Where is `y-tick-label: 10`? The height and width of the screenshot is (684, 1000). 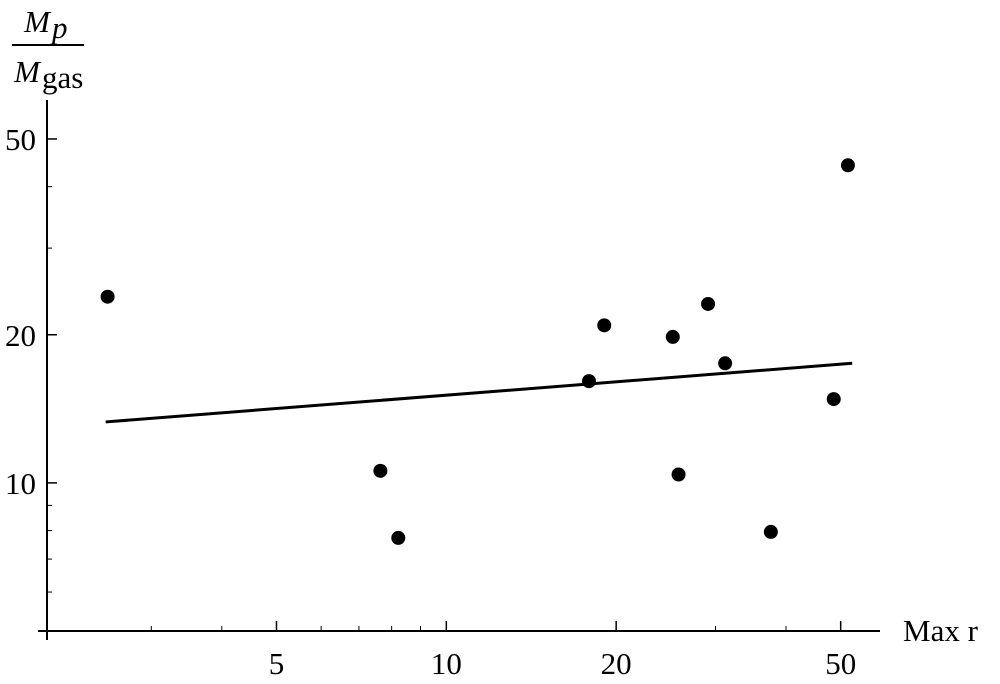 y-tick-label: 10 is located at coordinates (20, 483).